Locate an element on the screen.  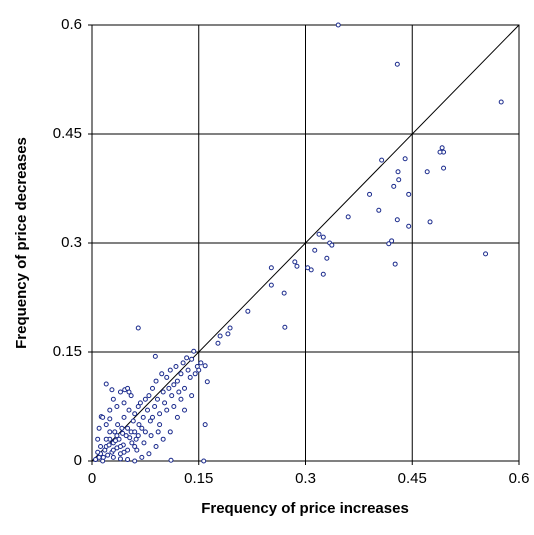
y-tick-label: 0 is located at coordinates (78, 460).